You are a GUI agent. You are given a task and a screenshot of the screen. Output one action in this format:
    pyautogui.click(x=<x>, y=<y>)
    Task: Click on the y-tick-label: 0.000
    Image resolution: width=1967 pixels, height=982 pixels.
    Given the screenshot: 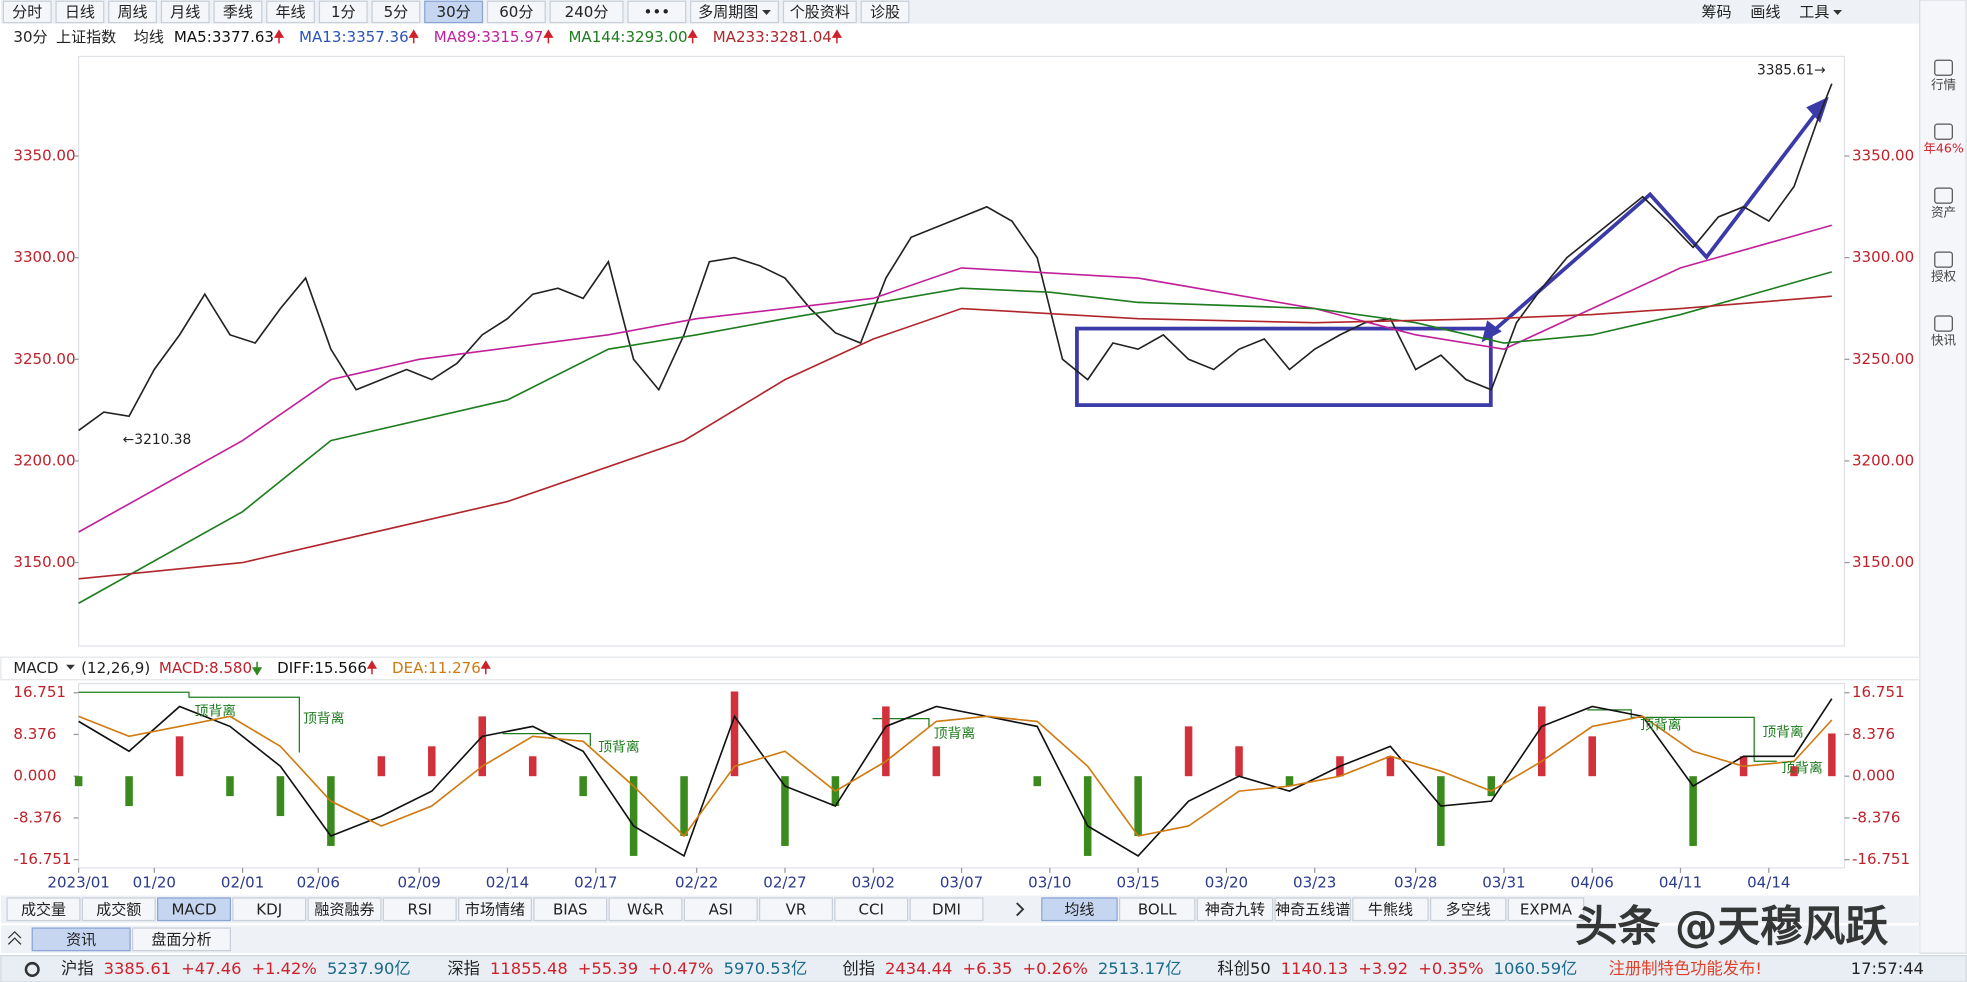 What is the action you would take?
    pyautogui.click(x=34, y=776)
    